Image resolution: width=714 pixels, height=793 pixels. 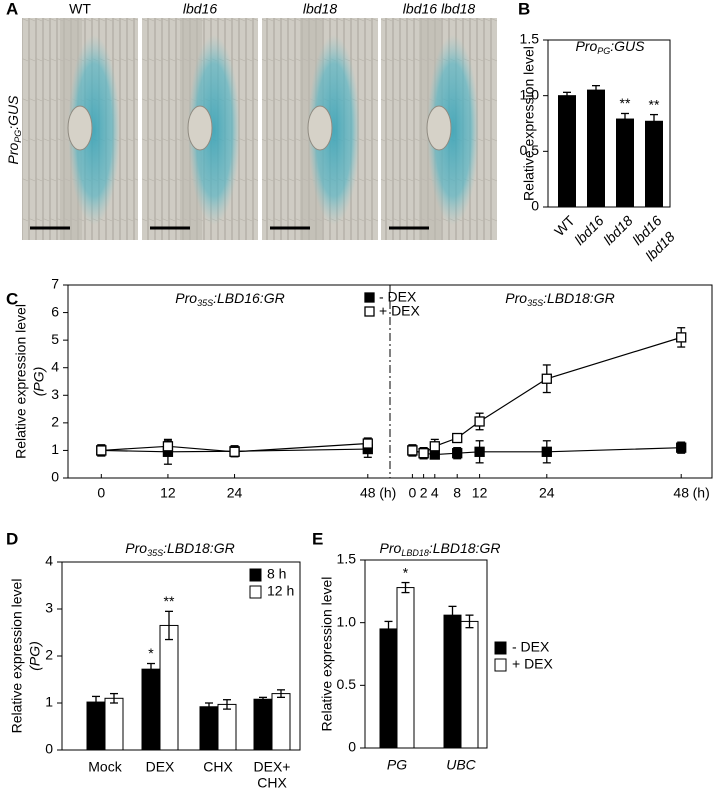 I want to click on chart-title: Pro35S:LBD18:GR, so click(x=179, y=549).